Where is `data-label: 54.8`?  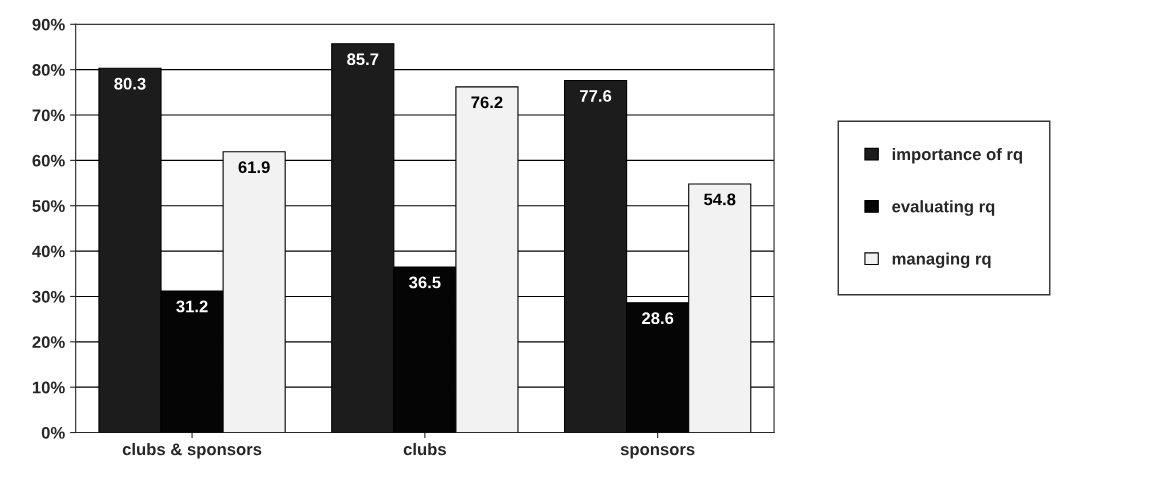
data-label: 54.8 is located at coordinates (720, 199).